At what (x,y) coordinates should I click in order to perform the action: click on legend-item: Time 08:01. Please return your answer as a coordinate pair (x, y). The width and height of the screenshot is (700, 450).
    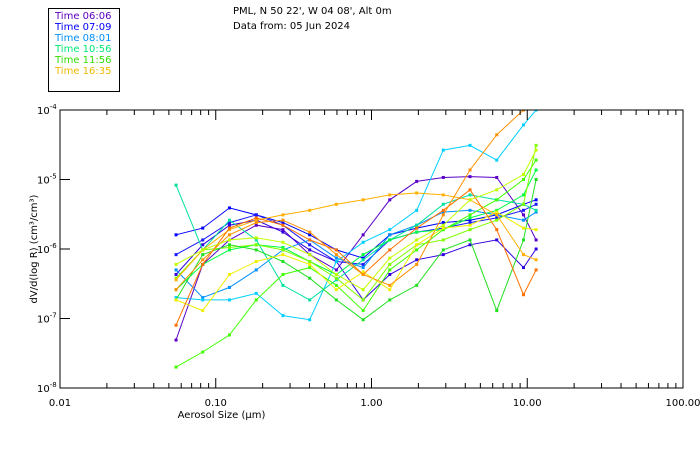
    Looking at the image, I should click on (83, 38).